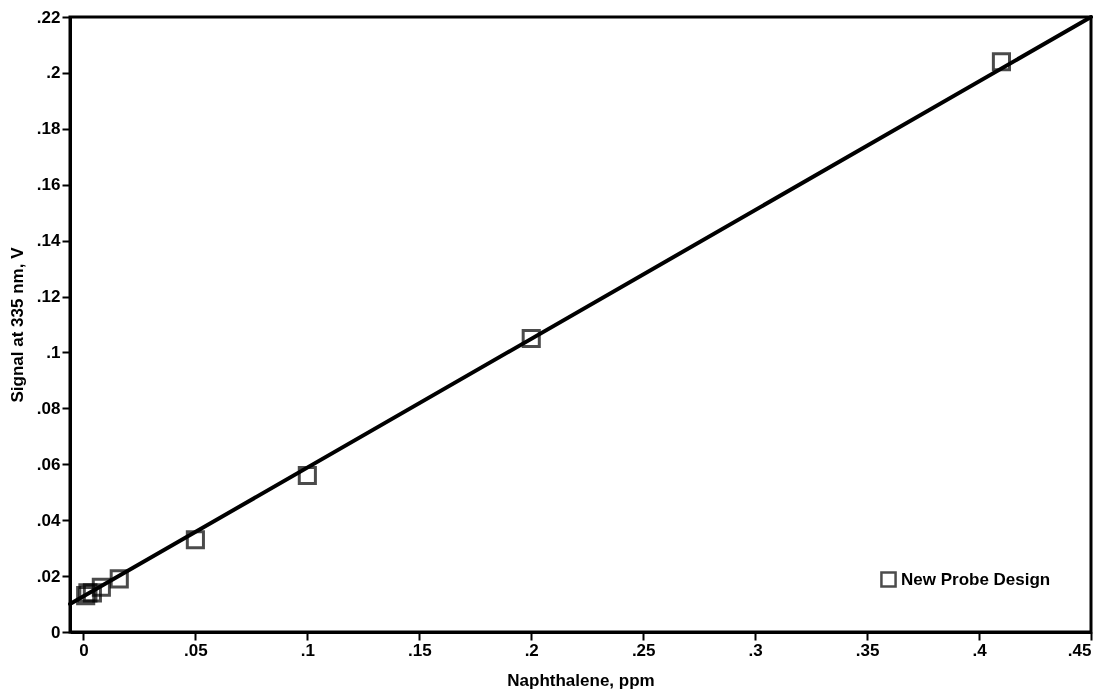 This screenshot has width=1101, height=696. Describe the element at coordinates (49, 241) in the screenshot. I see `y-tick-label: .14` at that location.